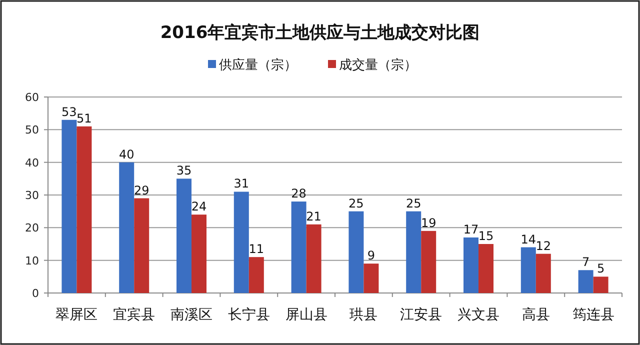  Describe the element at coordinates (314, 216) in the screenshot. I see `data-label: 21` at that location.